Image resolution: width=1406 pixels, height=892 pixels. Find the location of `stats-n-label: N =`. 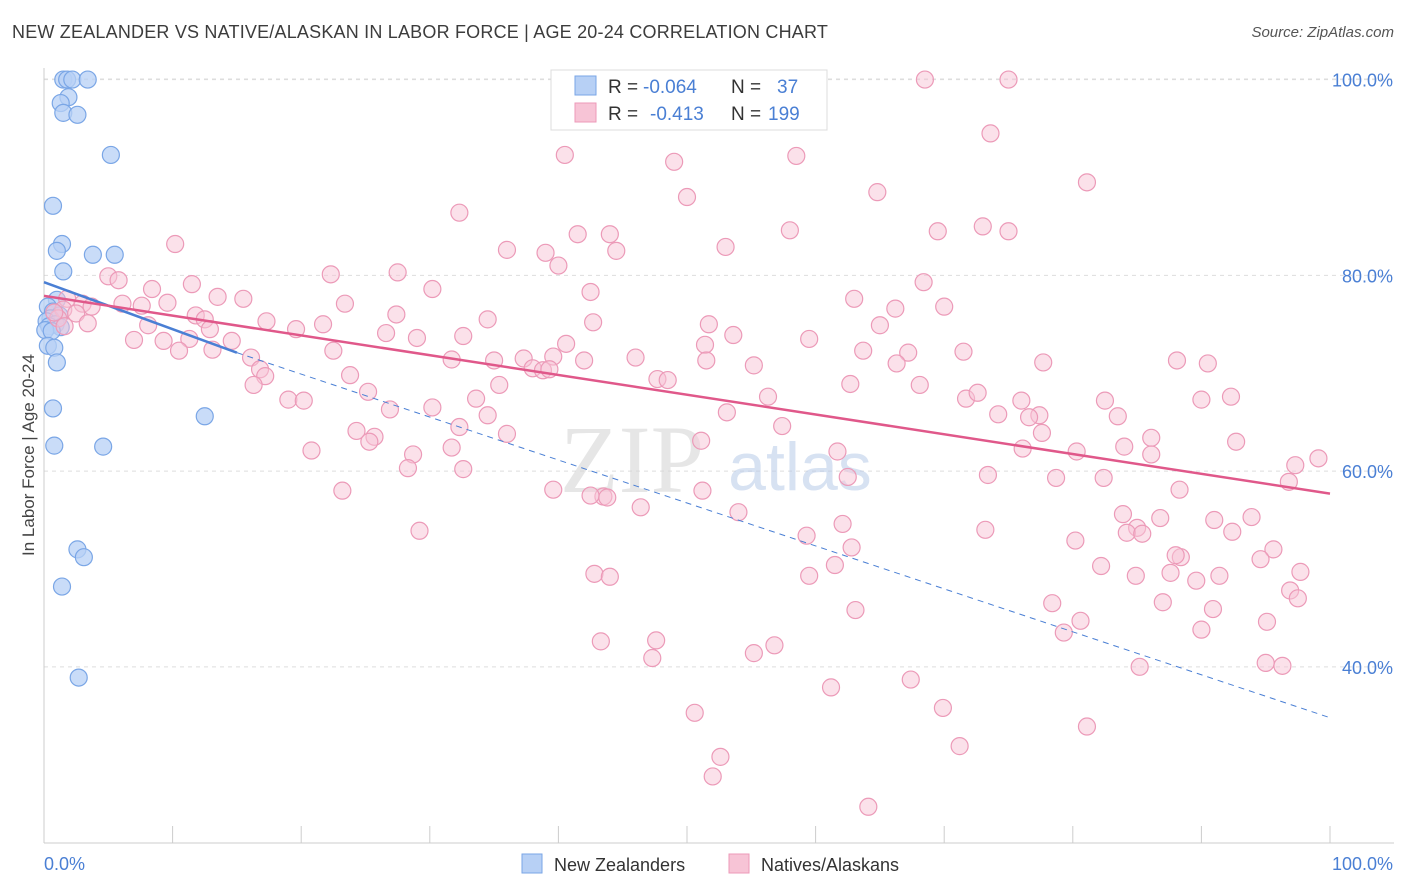

stats-n-label: N = is located at coordinates (748, 87).